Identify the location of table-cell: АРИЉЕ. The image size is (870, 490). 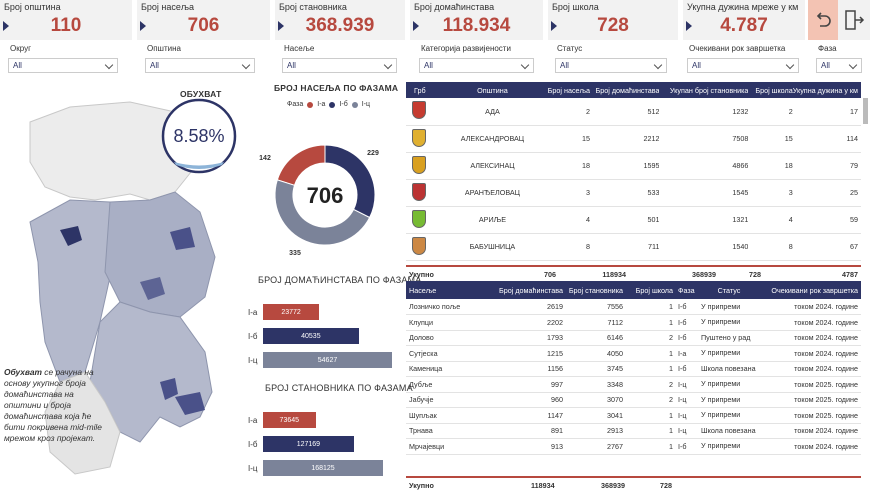
(492, 219).